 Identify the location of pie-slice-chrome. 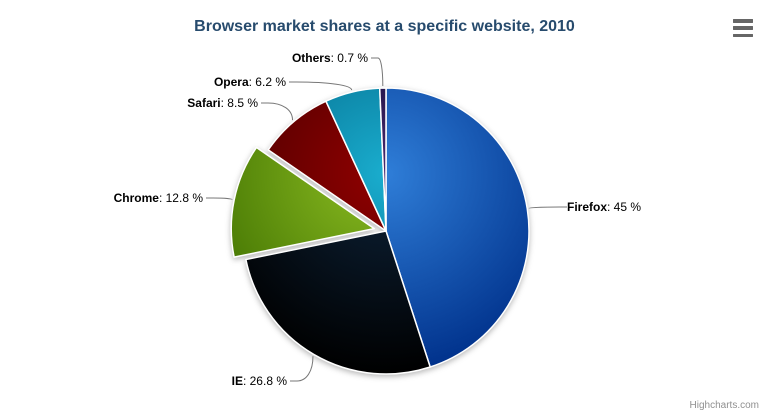
(302, 202).